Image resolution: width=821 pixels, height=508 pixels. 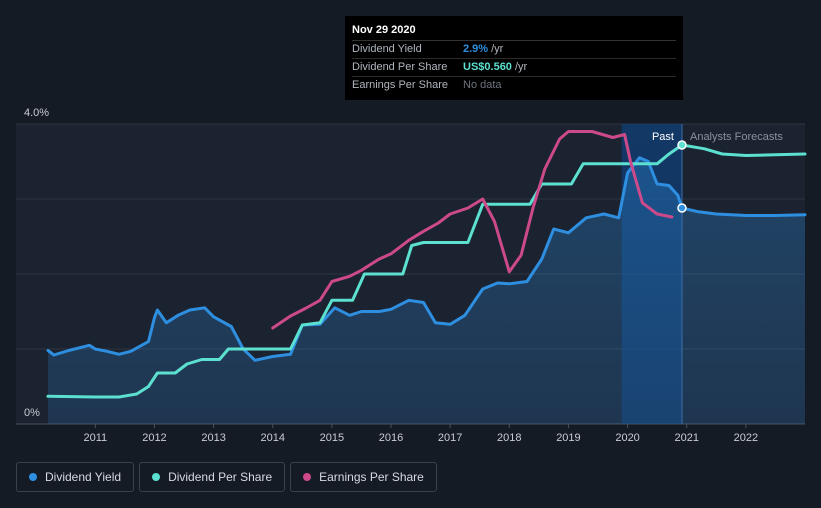 I want to click on x-tick-label: 2015, so click(x=332, y=438).